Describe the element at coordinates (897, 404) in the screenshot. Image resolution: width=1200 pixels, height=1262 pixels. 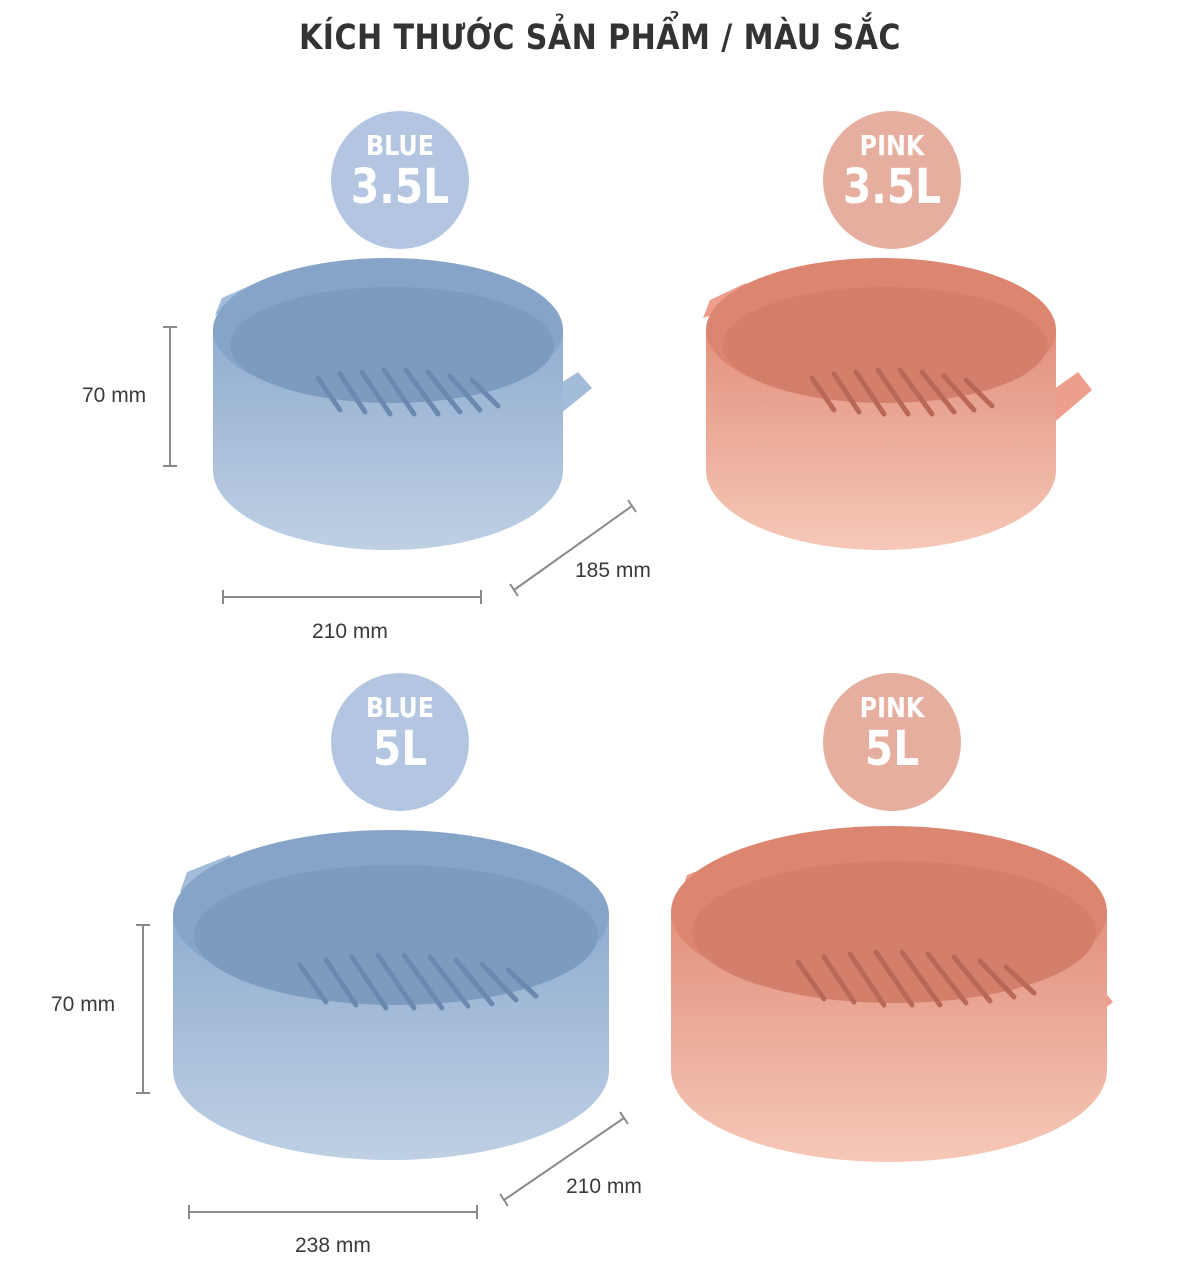
I see `basket-pink-3-5l` at that location.